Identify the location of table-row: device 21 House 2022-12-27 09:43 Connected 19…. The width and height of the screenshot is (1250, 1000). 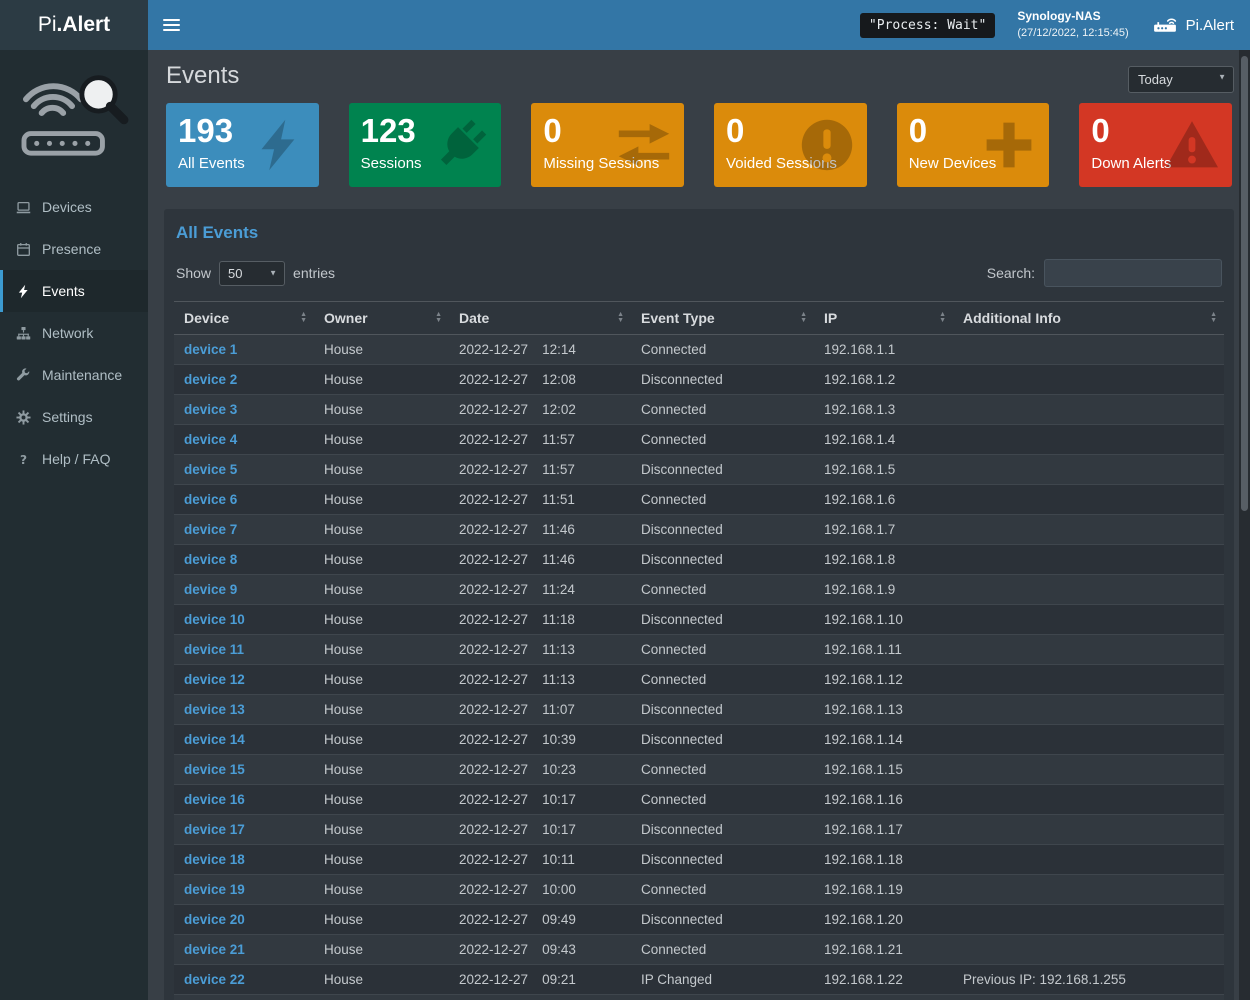
(699, 949).